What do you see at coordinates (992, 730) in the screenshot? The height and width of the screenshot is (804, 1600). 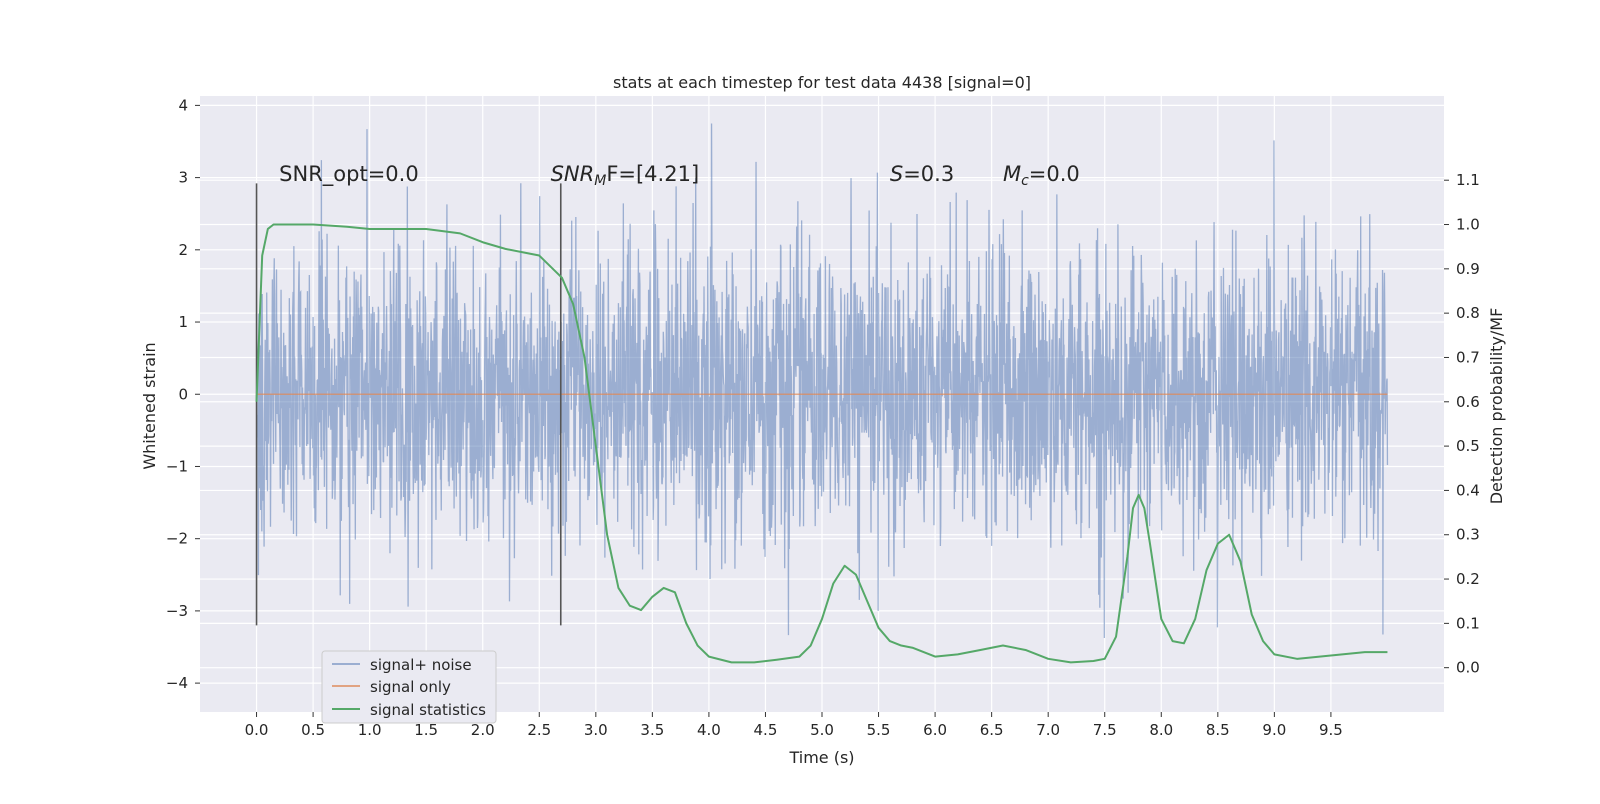 I see `x-tick-label: 6.5` at bounding box center [992, 730].